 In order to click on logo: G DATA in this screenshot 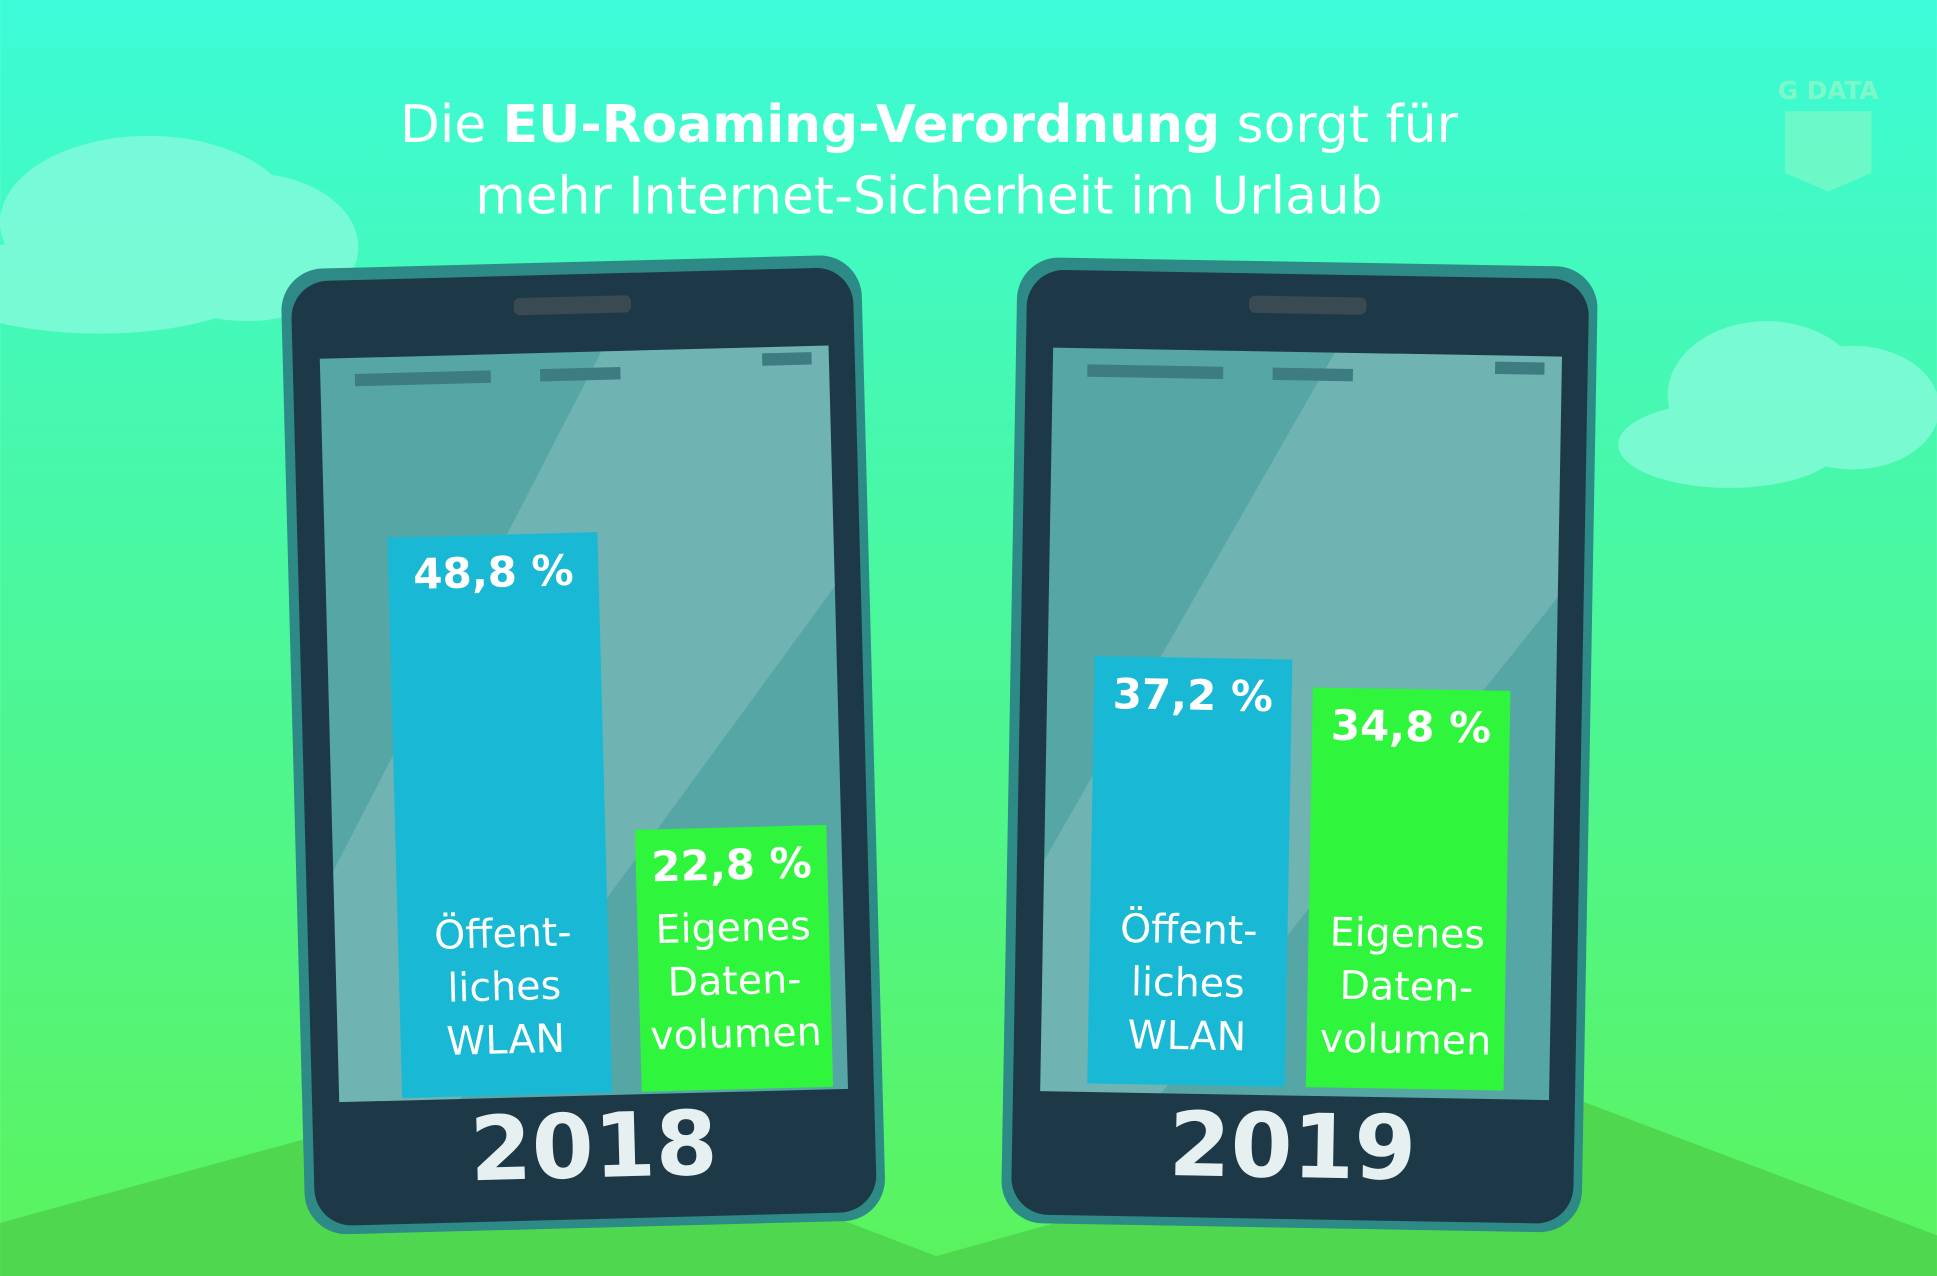, I will do `click(1828, 90)`.